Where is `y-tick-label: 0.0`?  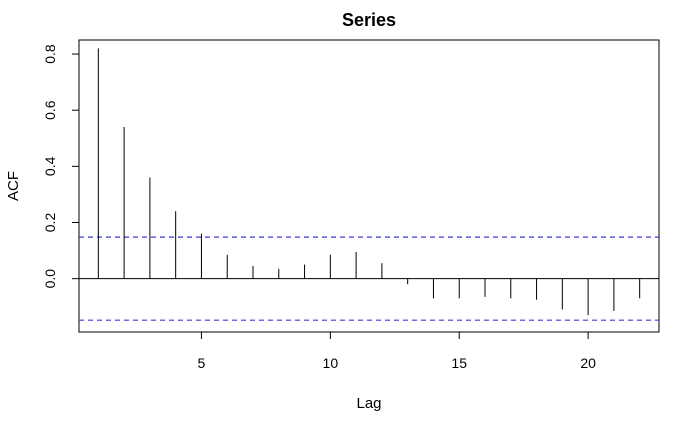
y-tick-label: 0.0 is located at coordinates (50, 279).